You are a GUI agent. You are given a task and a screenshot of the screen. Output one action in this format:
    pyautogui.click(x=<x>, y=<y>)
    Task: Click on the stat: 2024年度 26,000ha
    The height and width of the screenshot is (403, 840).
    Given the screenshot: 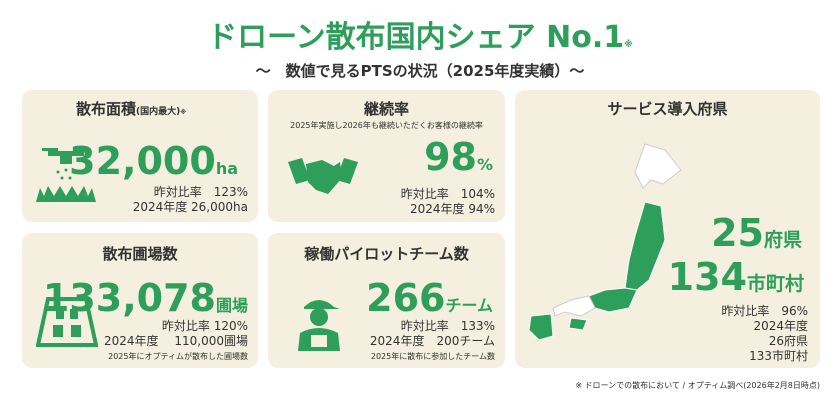 What is the action you would take?
    pyautogui.click(x=190, y=207)
    